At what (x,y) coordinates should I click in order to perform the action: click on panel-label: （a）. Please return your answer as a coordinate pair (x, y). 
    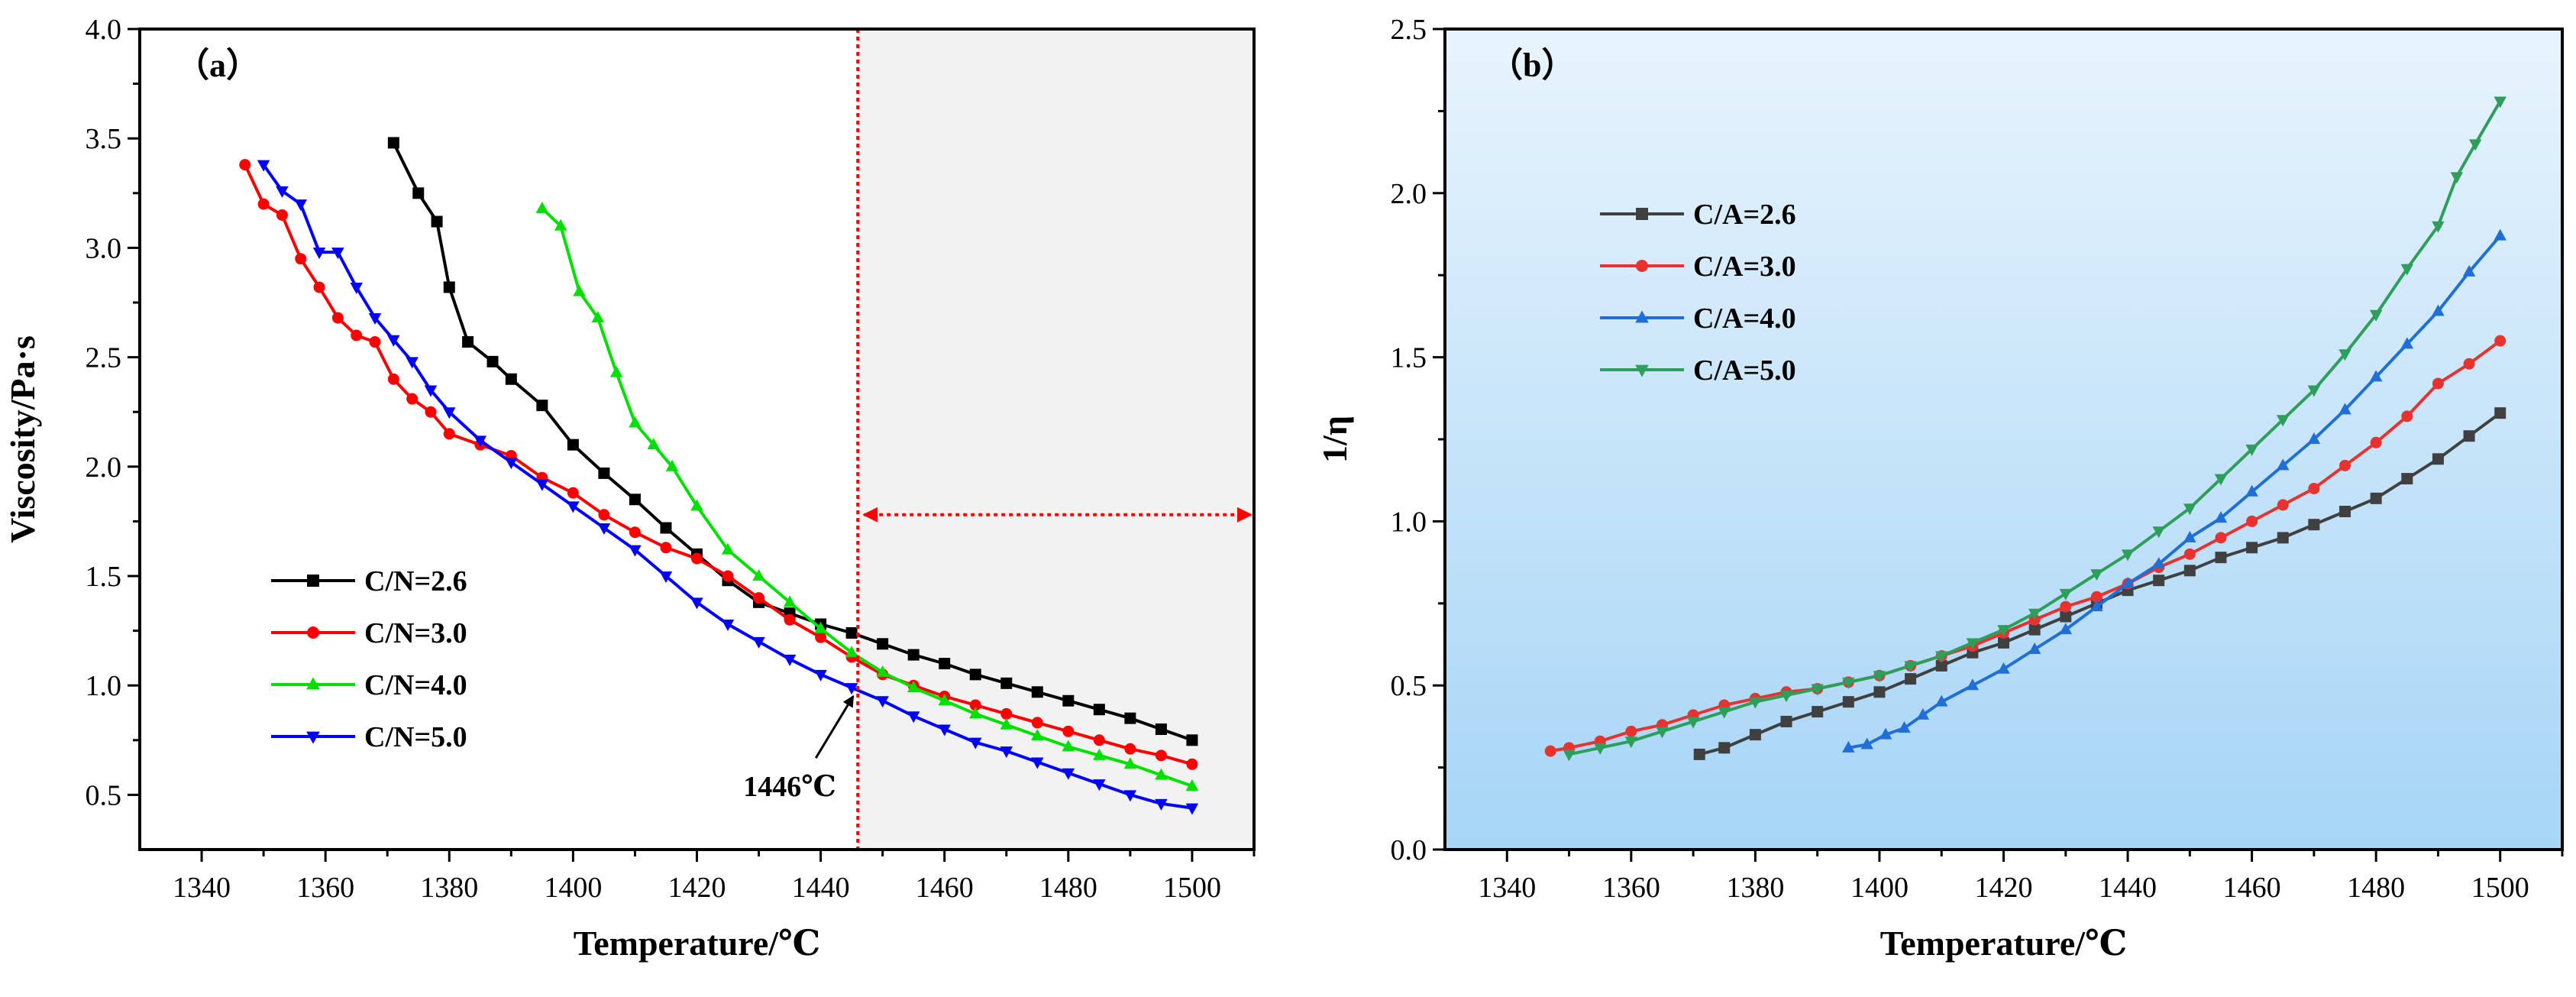
    Looking at the image, I should click on (218, 65).